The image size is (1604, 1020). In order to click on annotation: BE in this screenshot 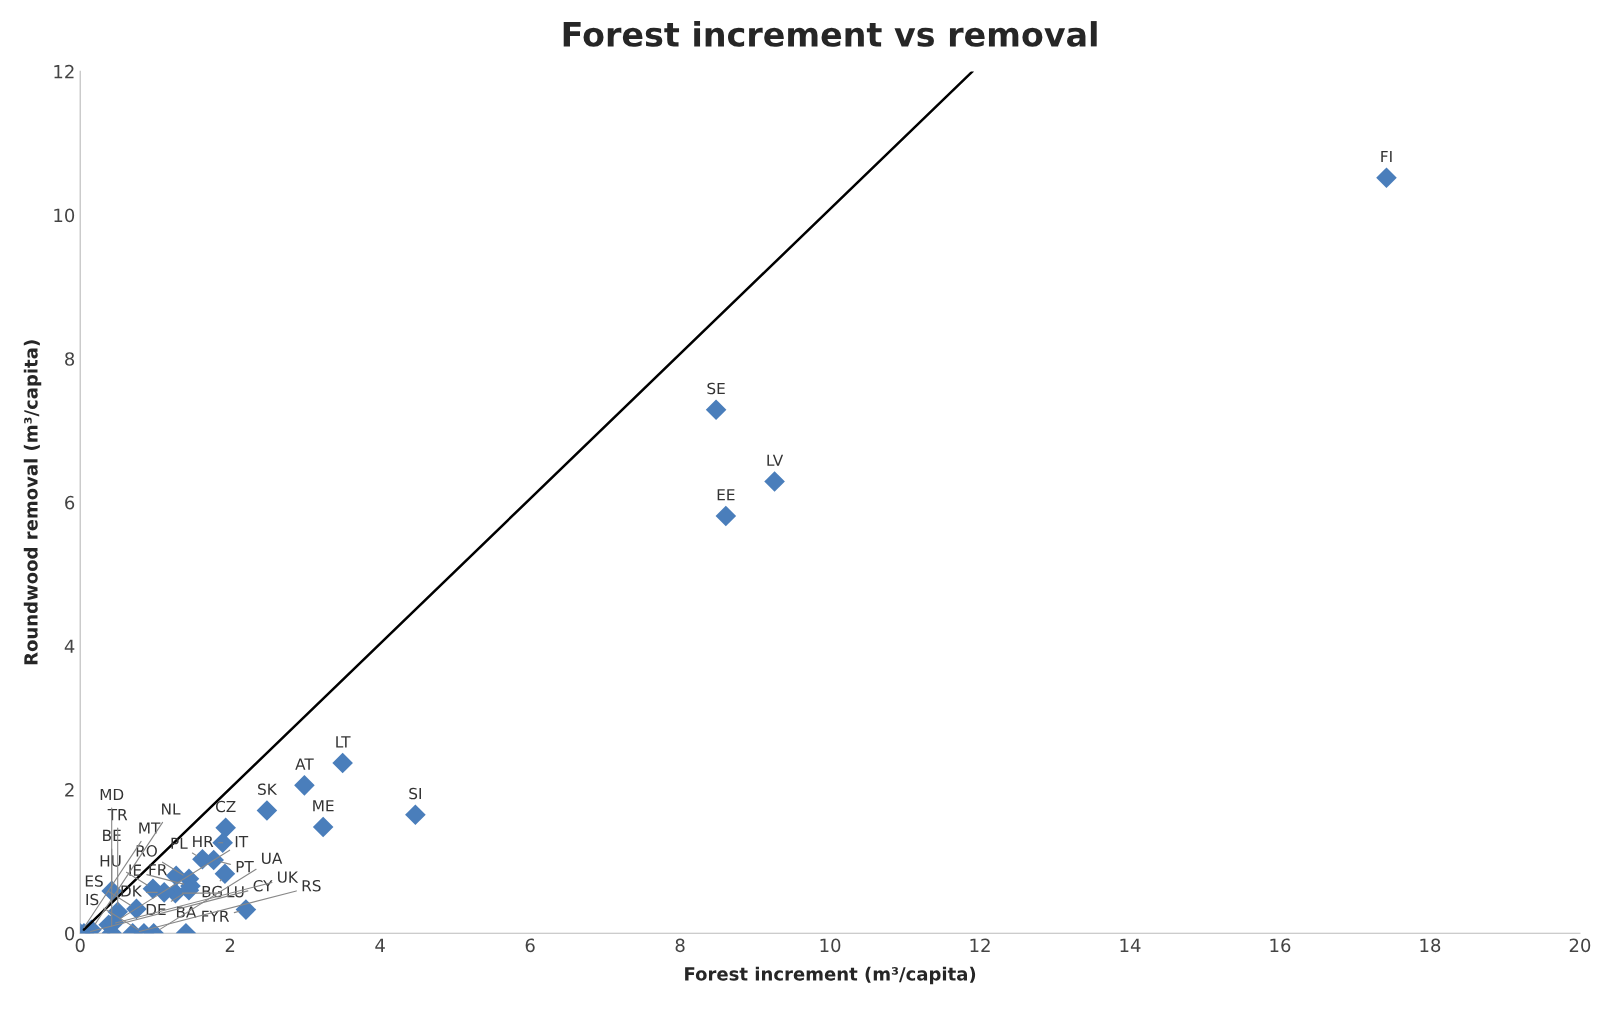, I will do `click(112, 835)`.